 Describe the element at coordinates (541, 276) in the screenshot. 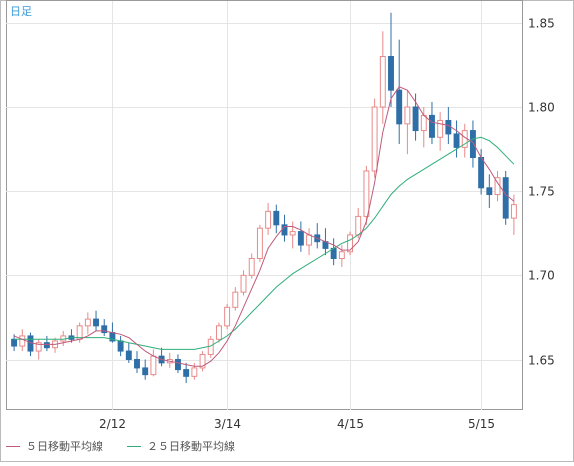

I see `y-tick-label: 1.70` at that location.